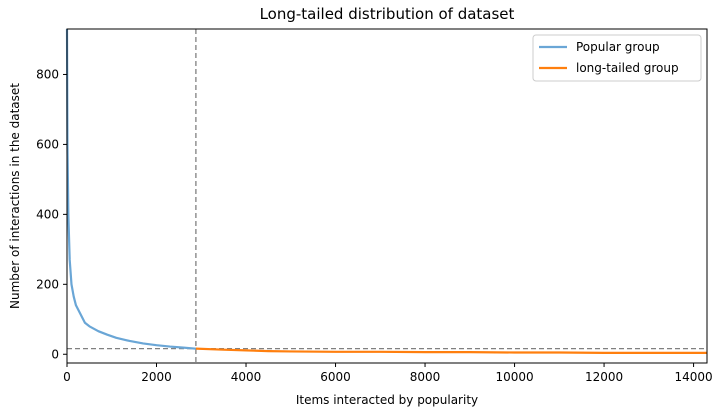  I want to click on x-tick-label: 12000, so click(604, 377).